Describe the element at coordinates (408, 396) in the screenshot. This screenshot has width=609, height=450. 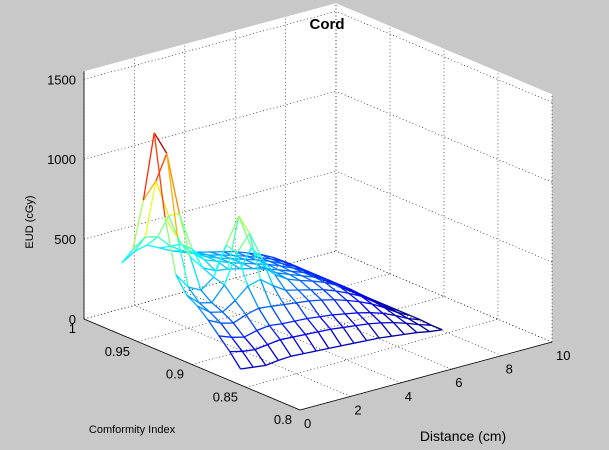
I see `x-tick-label: 4` at that location.